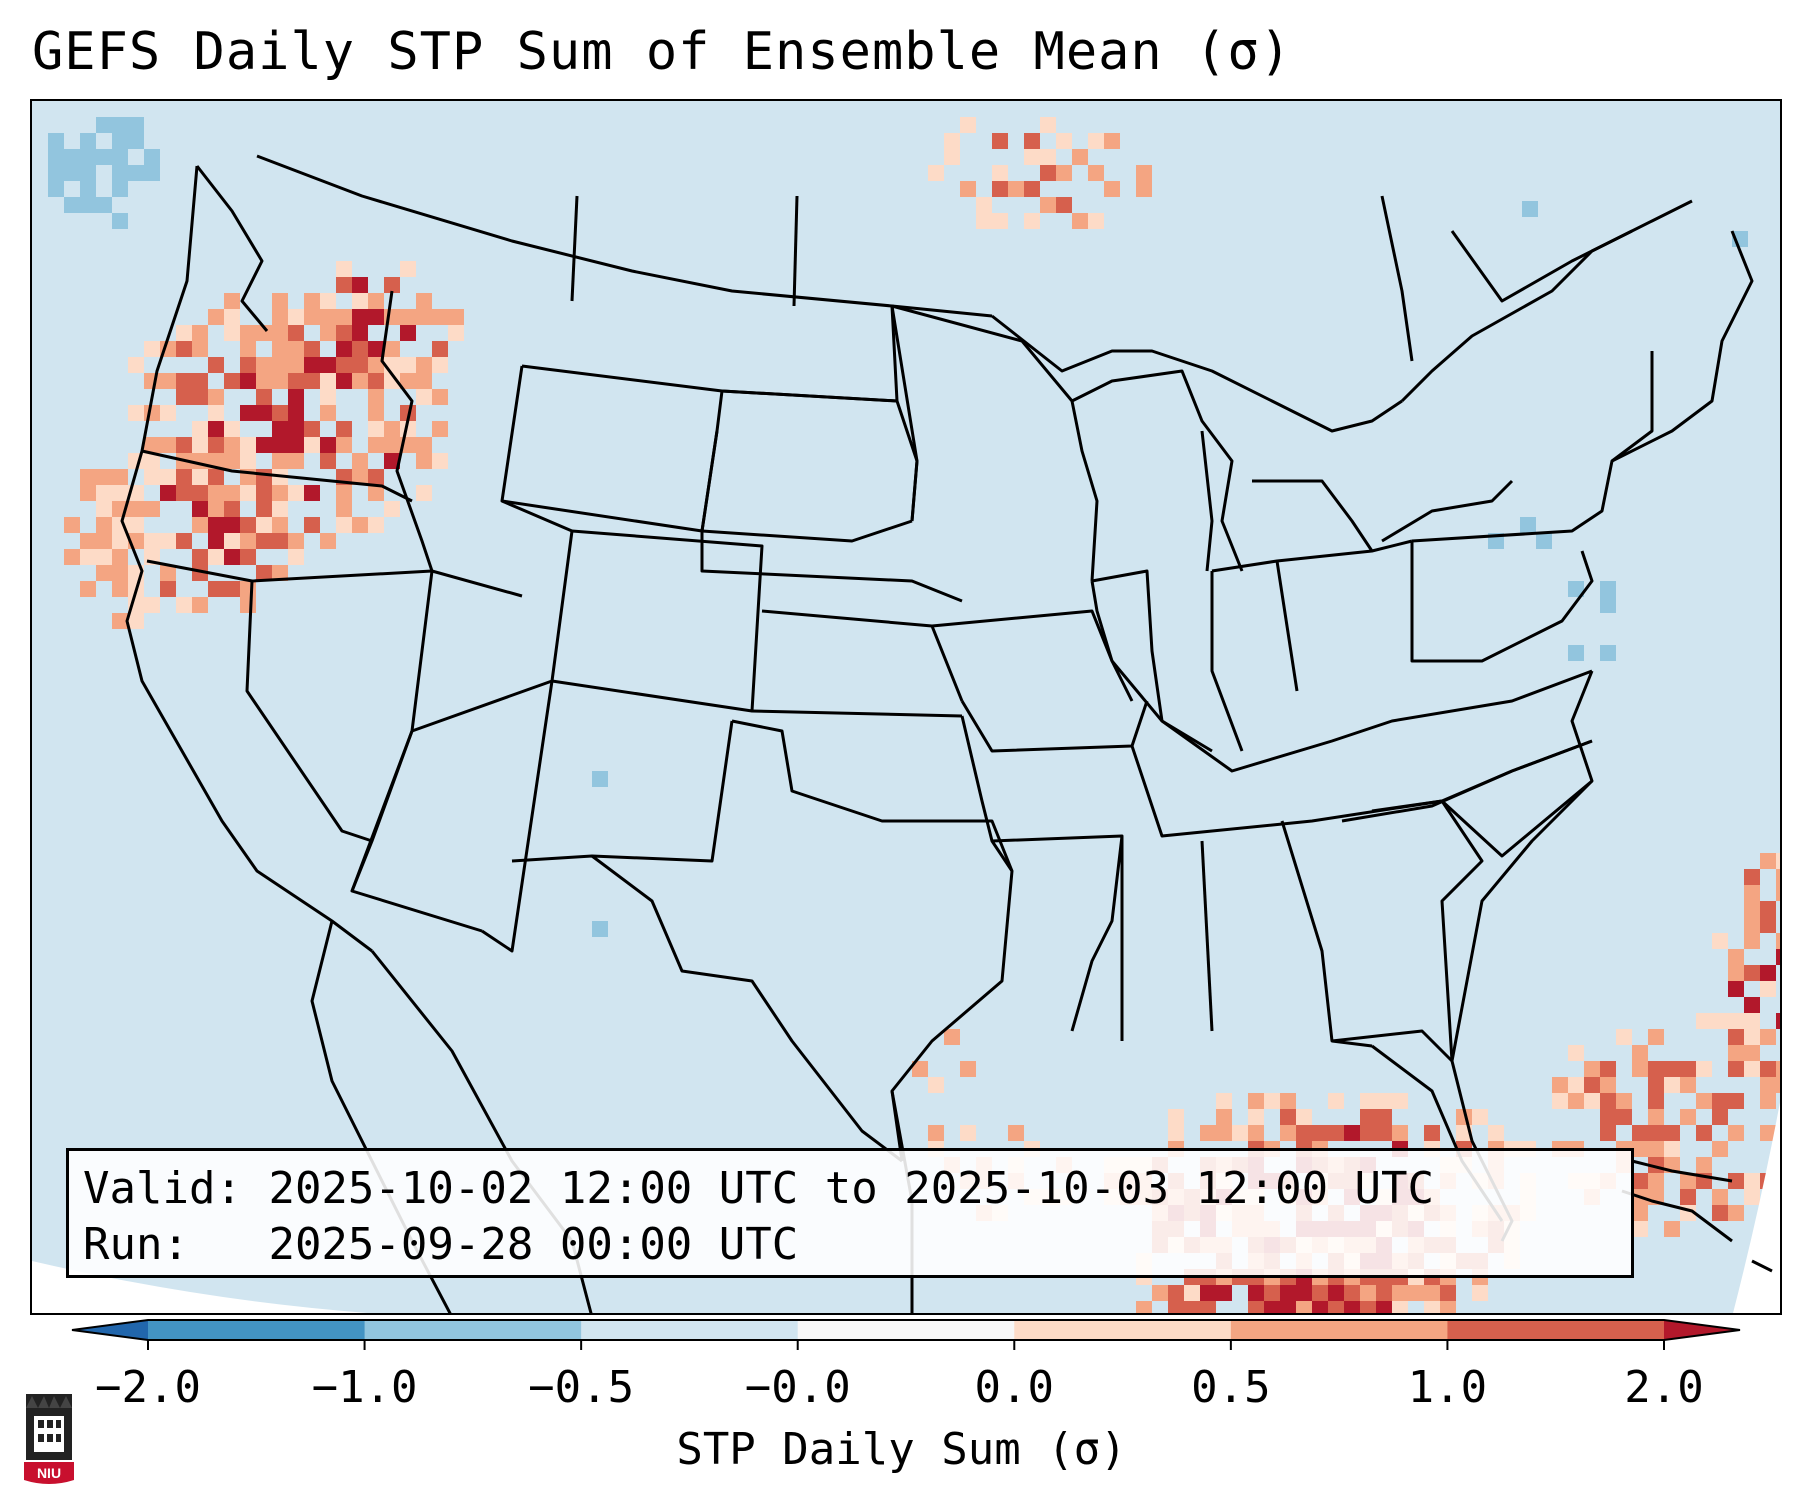 The height and width of the screenshot is (1506, 1803). What do you see at coordinates (1231, 1387) in the screenshot?
I see `colorbar-tick-label: 0.5` at bounding box center [1231, 1387].